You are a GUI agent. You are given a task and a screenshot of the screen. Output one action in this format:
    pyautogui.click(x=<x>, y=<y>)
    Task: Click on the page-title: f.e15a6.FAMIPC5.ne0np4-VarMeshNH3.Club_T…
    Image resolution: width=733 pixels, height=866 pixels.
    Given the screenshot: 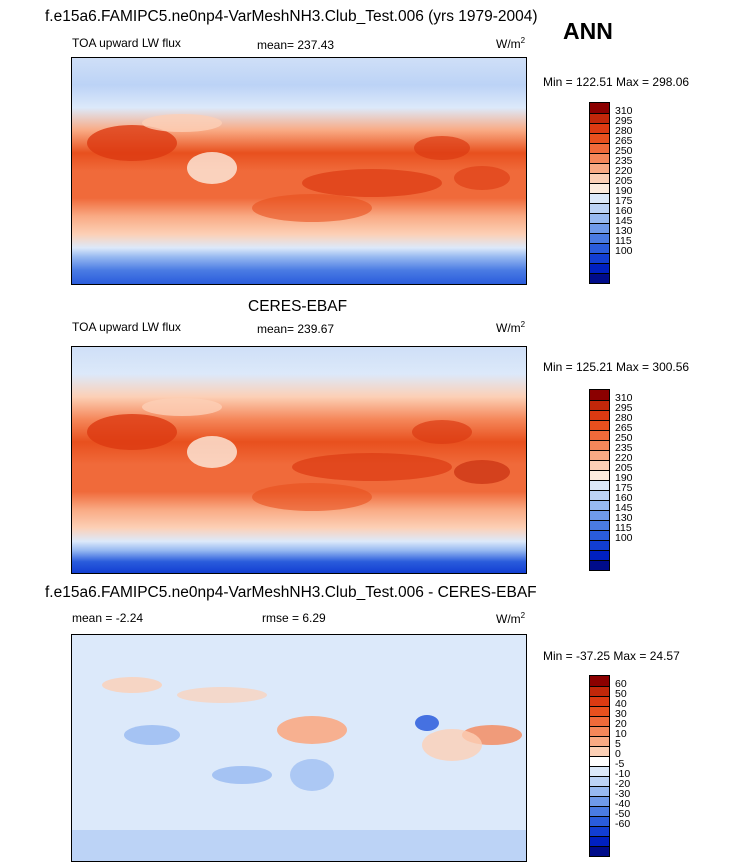 What is the action you would take?
    pyautogui.click(x=291, y=16)
    